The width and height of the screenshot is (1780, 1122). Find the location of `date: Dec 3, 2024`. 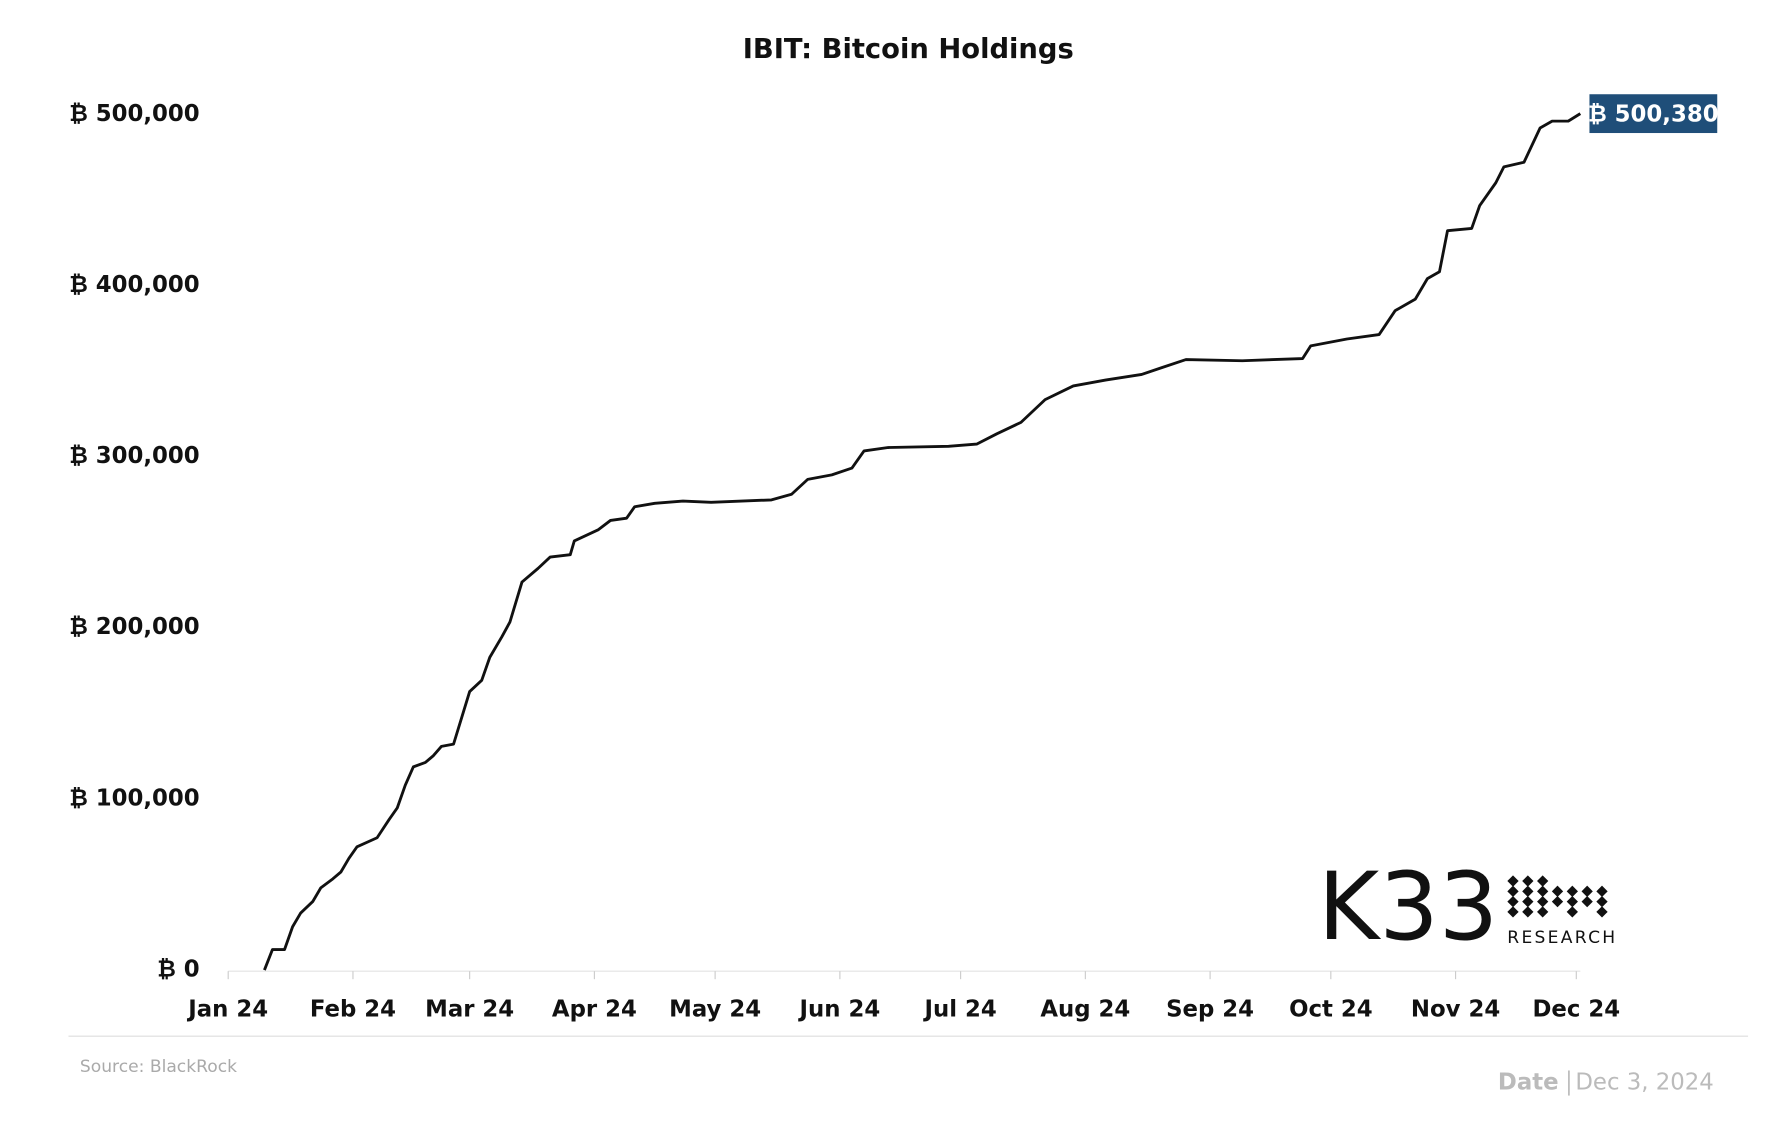

date: Dec 3, 2024 is located at coordinates (1644, 1083).